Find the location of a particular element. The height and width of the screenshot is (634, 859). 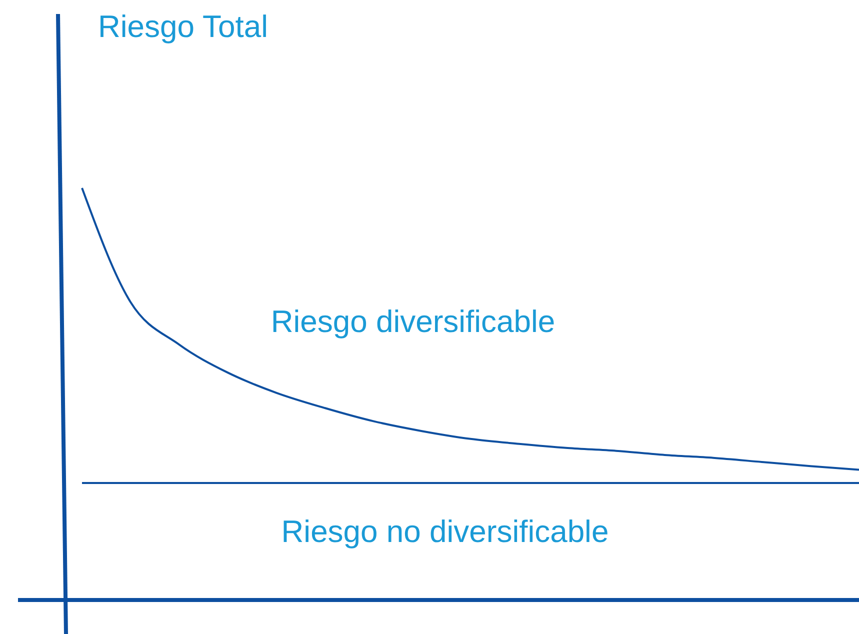

y-axis-title: Riesgo Total is located at coordinates (183, 26).